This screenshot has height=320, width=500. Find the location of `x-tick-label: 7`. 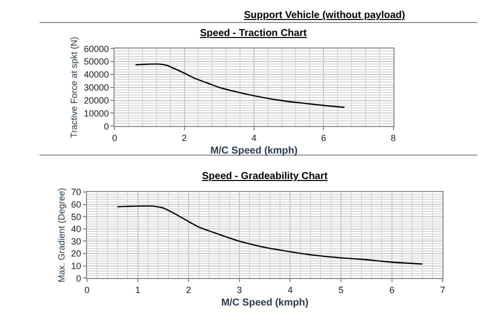

x-tick-label: 7 is located at coordinates (443, 289).